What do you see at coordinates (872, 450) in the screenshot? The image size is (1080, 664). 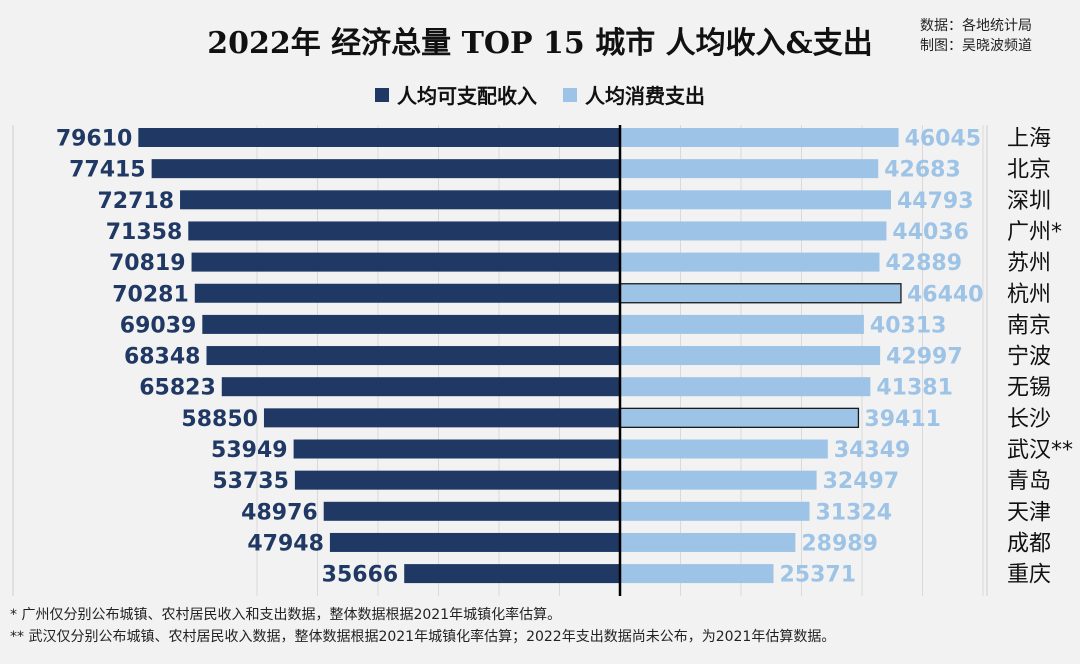 I see `spending-value-label: 34349` at bounding box center [872, 450].